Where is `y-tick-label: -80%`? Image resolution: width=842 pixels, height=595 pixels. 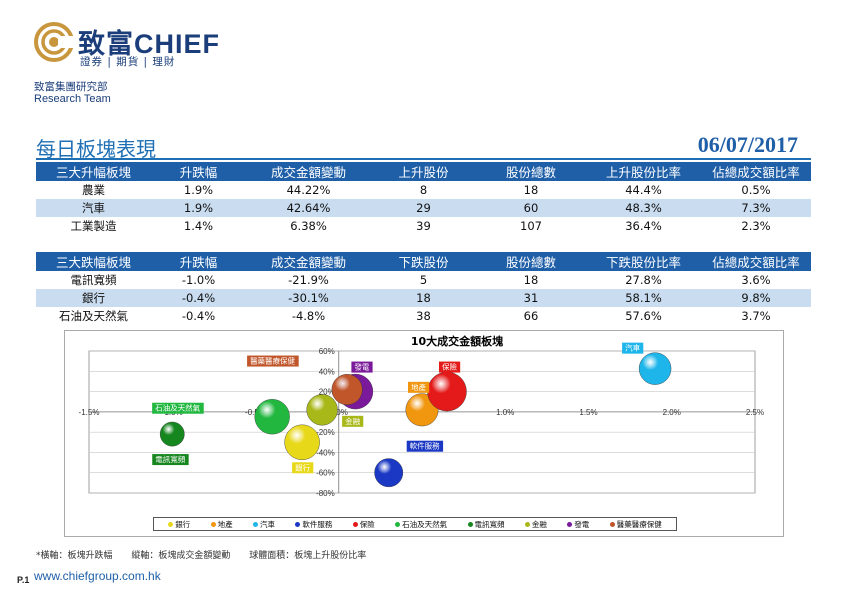 y-tick-label: -80% is located at coordinates (325, 493).